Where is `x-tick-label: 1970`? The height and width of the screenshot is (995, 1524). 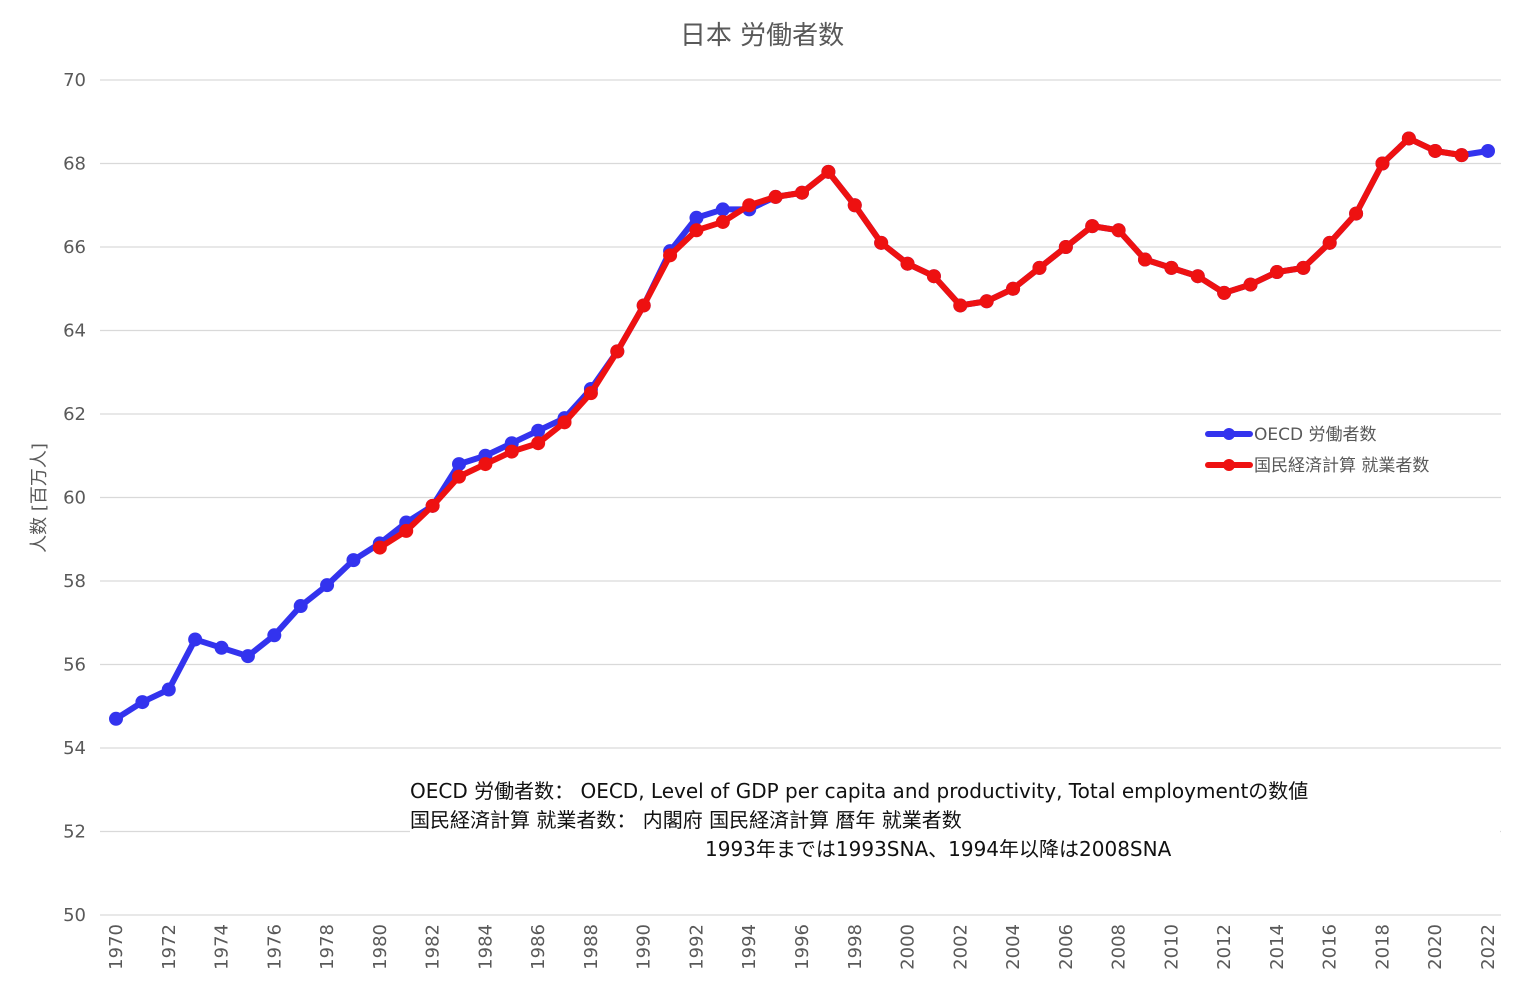 x-tick-label: 1970 is located at coordinates (116, 947).